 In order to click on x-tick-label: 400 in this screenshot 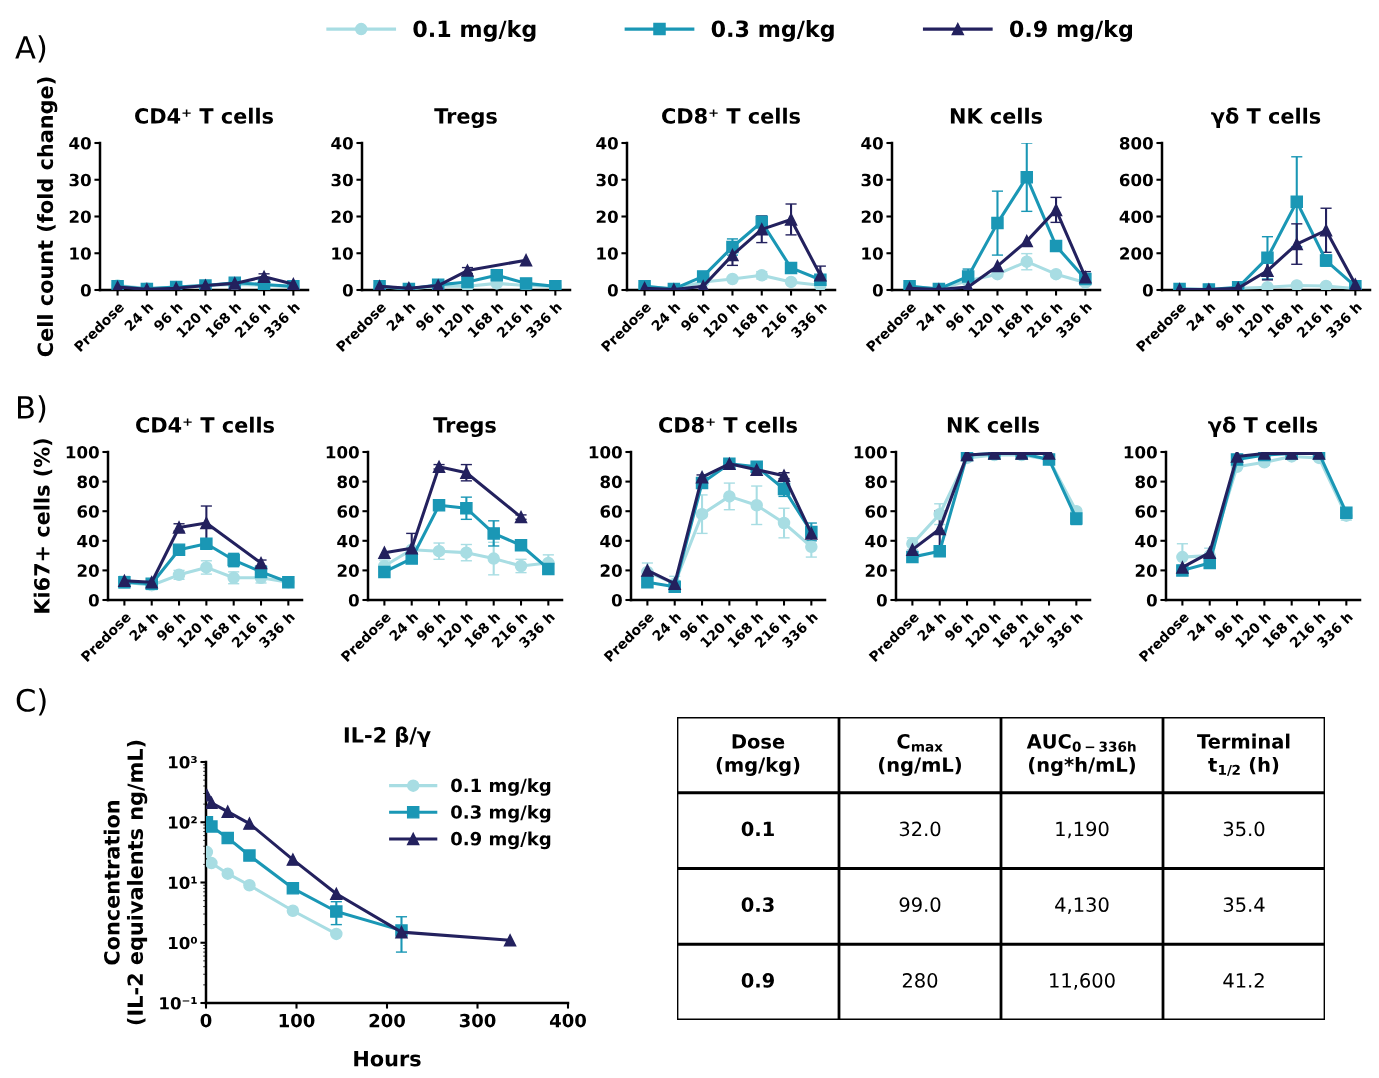, I will do `click(567, 1020)`.